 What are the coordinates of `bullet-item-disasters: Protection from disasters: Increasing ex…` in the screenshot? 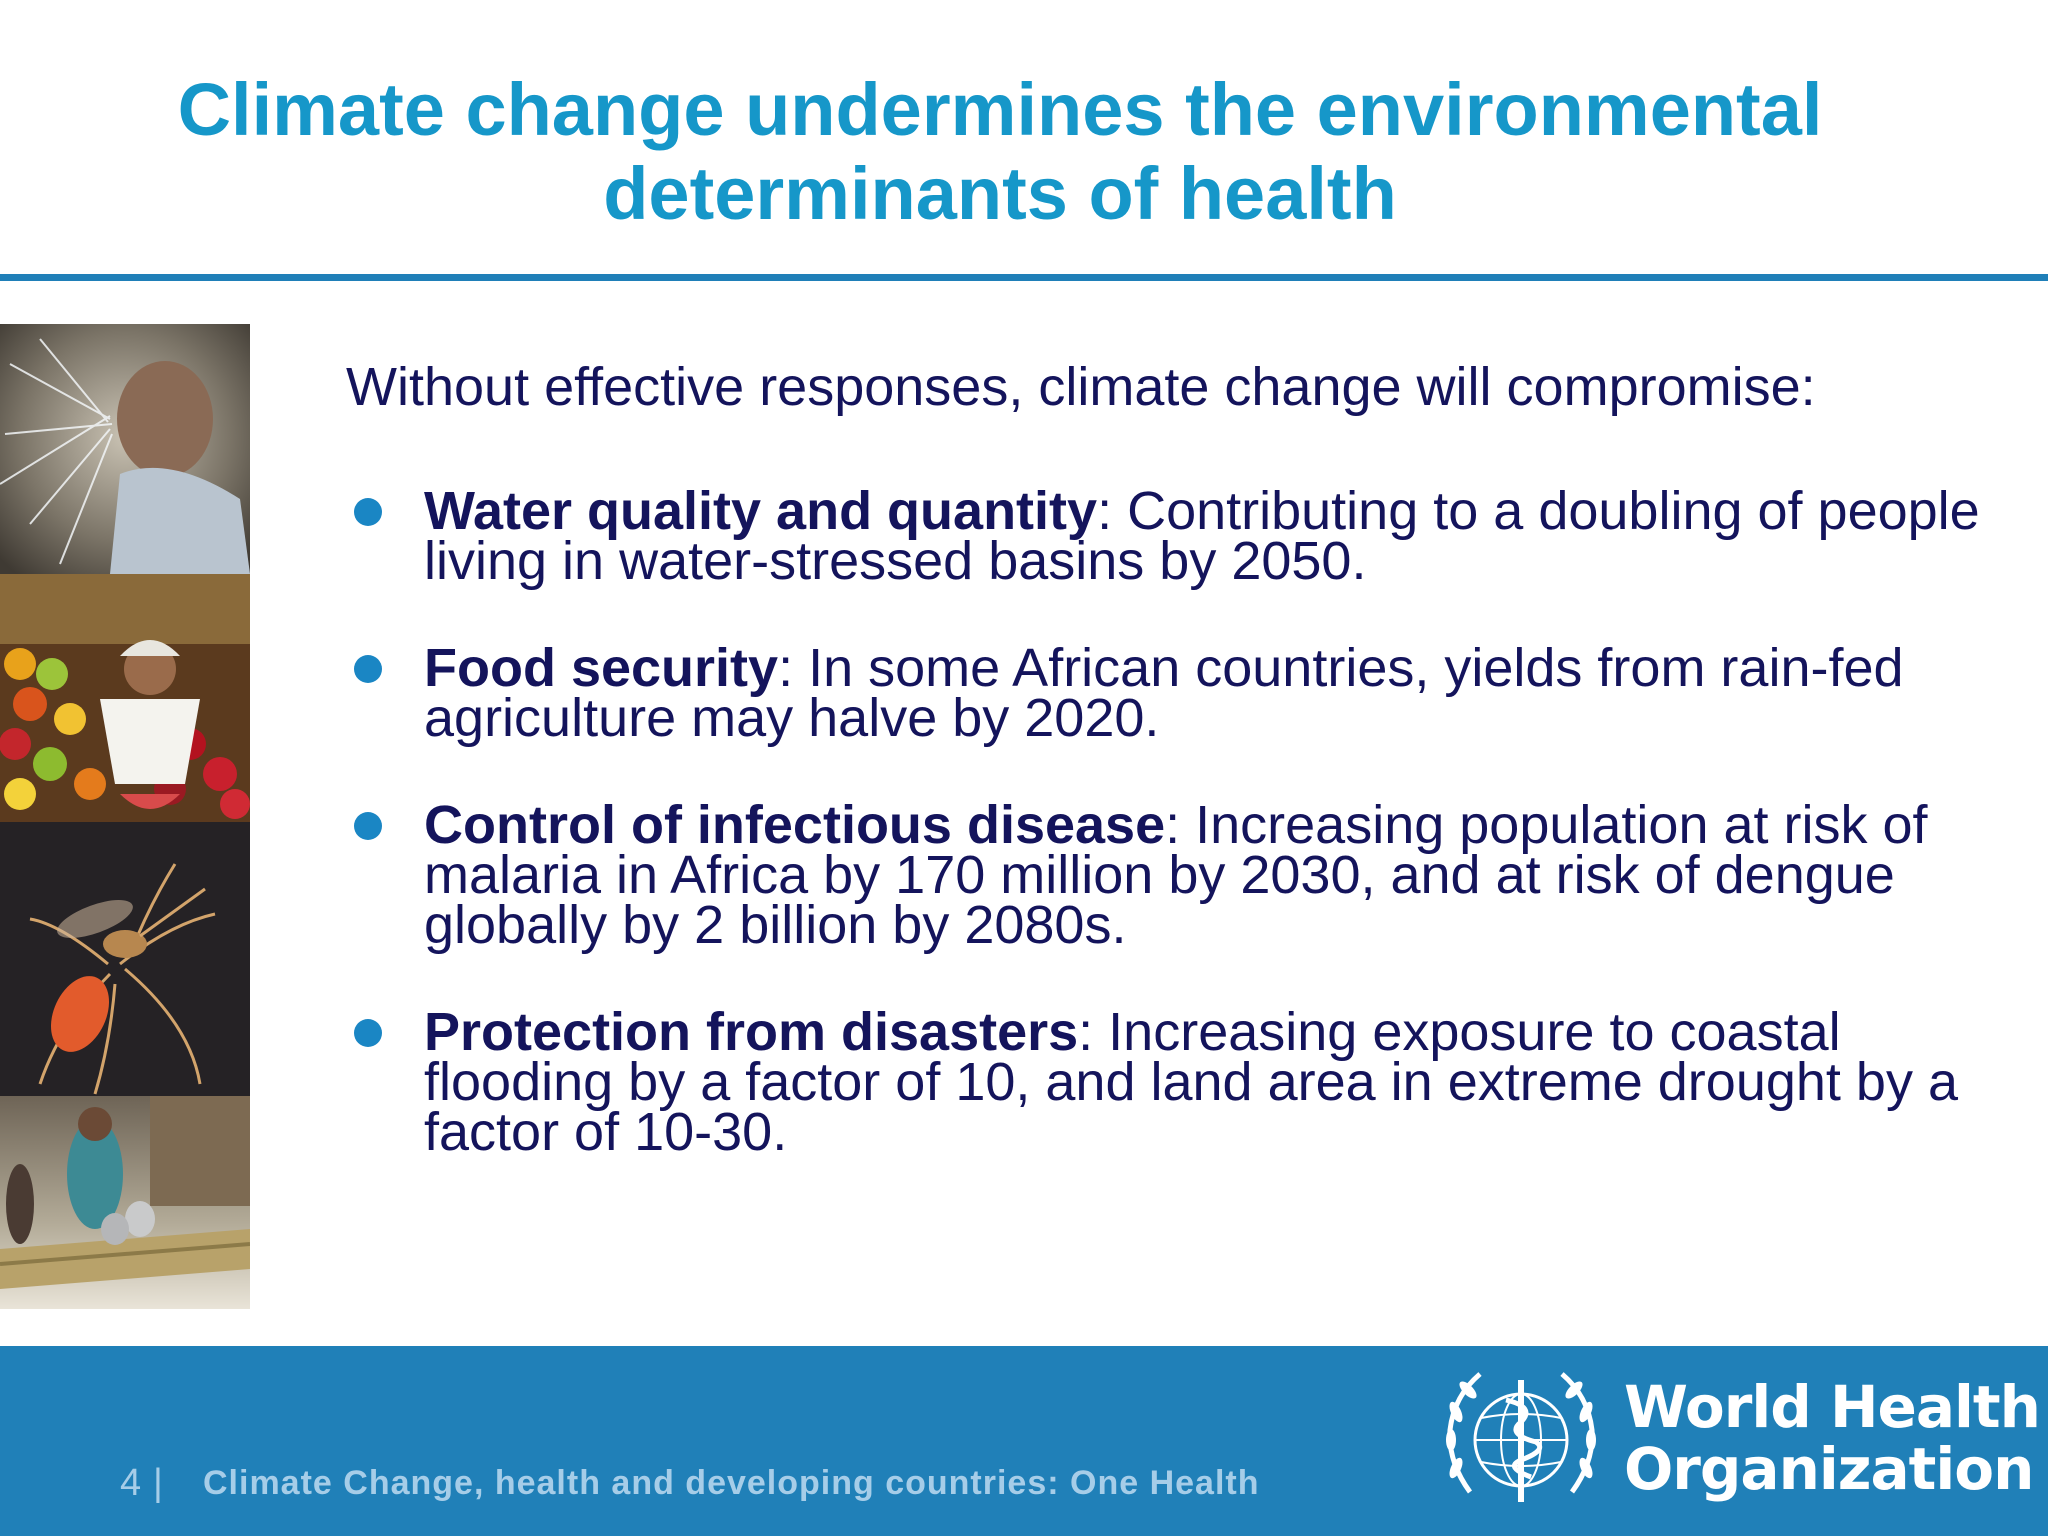 It's located at (1166, 1082).